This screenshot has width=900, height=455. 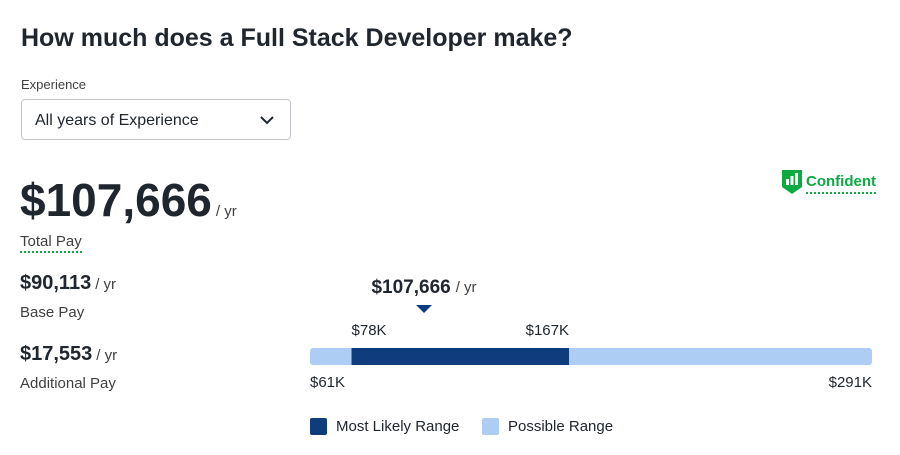 What do you see at coordinates (460, 356) in the screenshot?
I see `likely-range-bar` at bounding box center [460, 356].